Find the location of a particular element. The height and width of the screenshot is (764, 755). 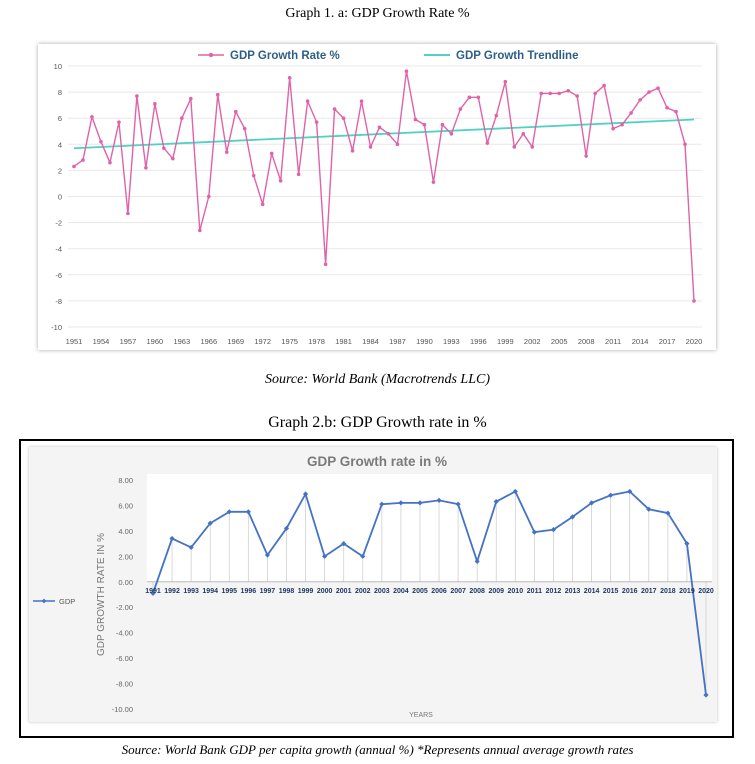

chart2-title: GDP Growth rate in % is located at coordinates (377, 461).